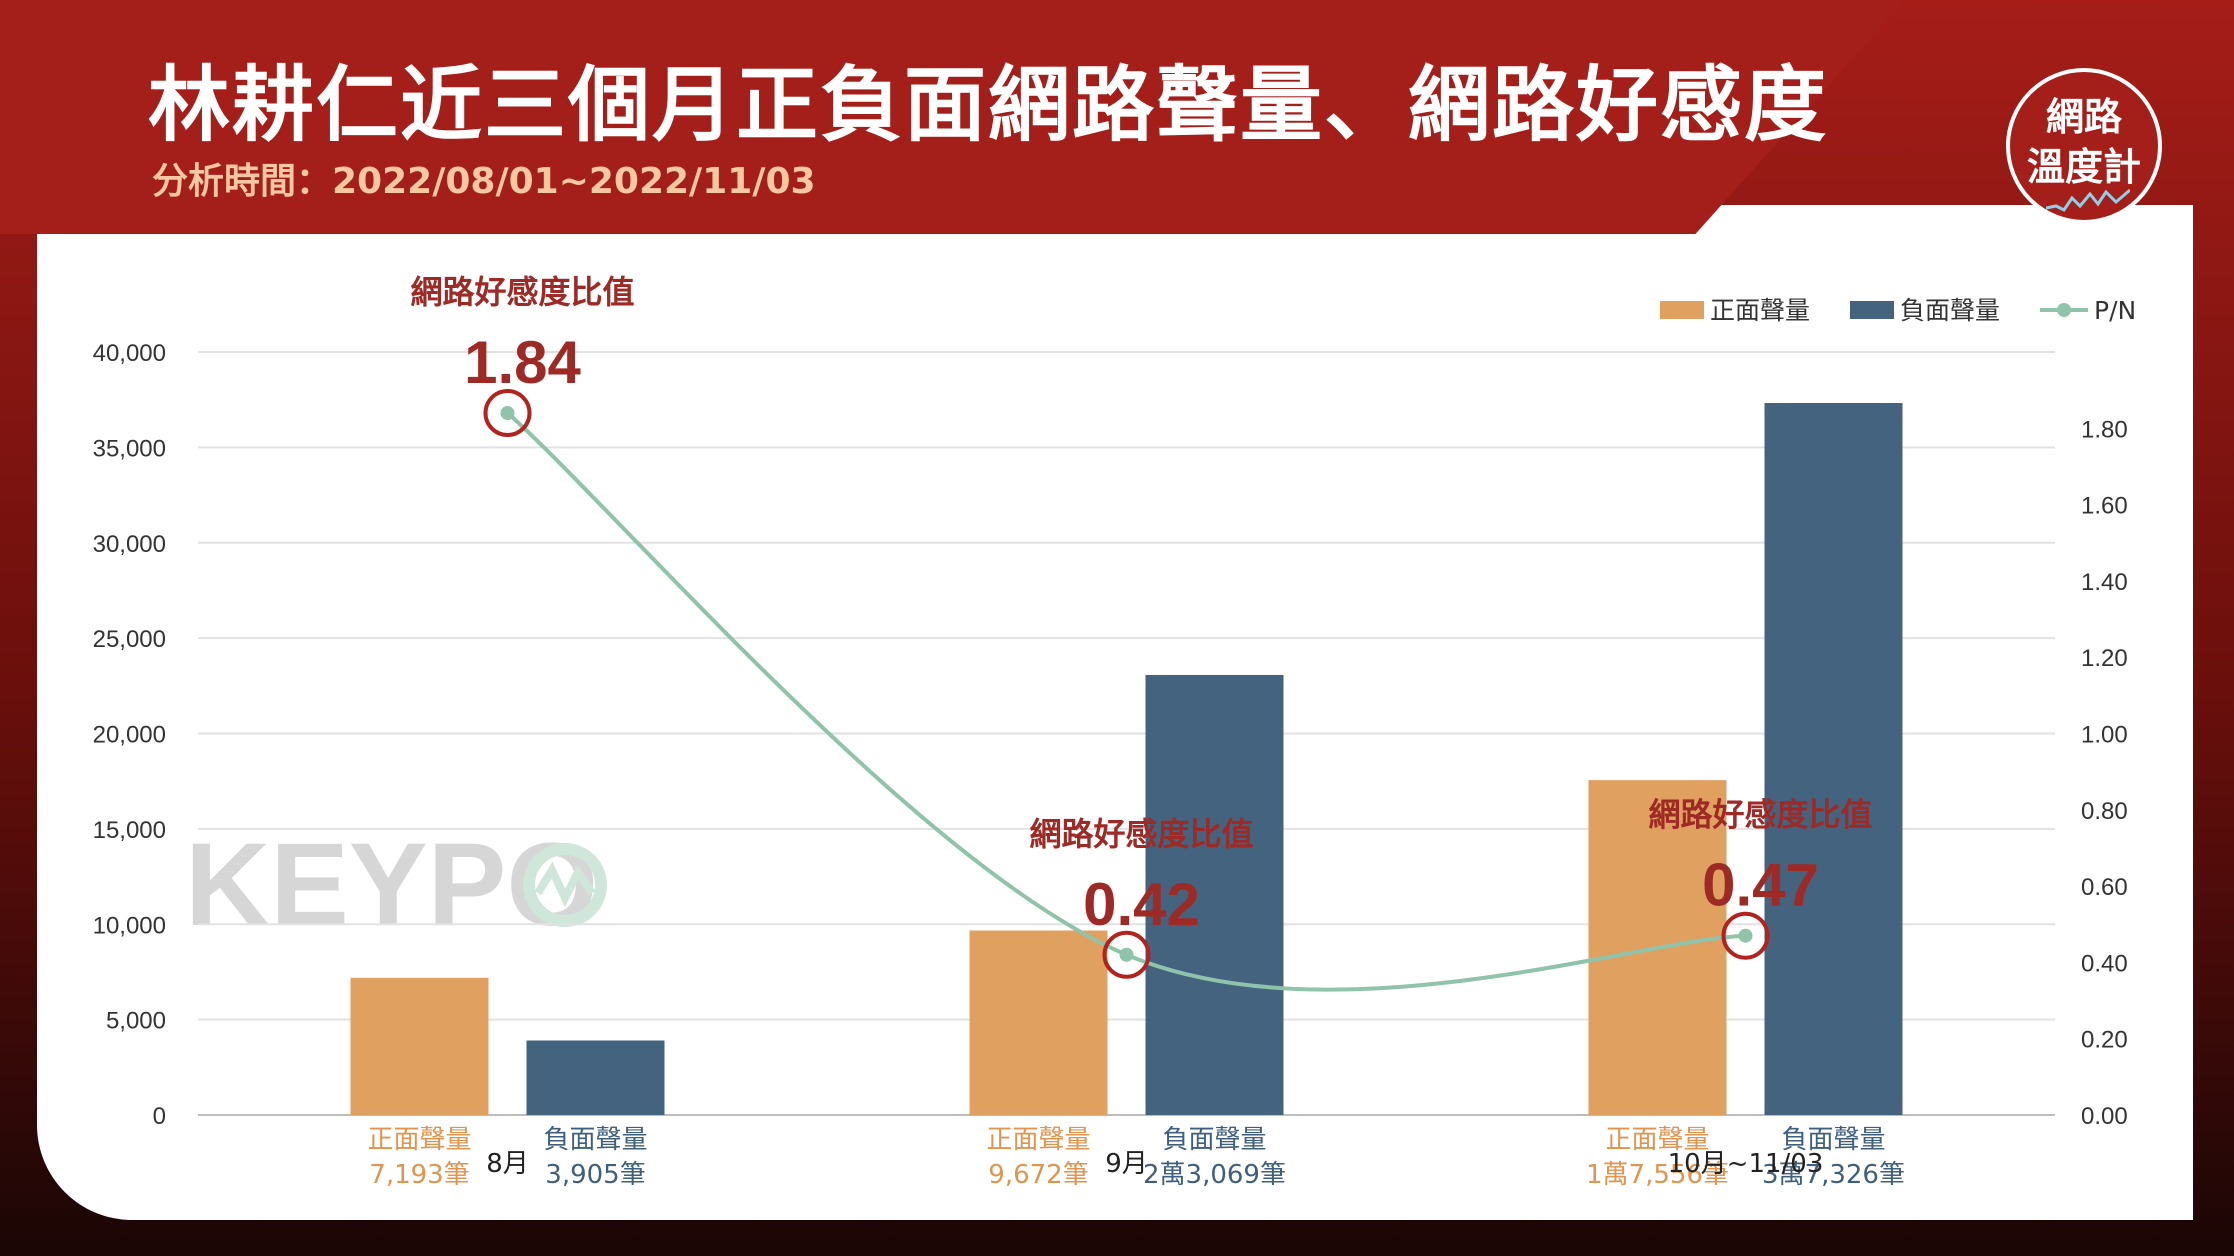 The height and width of the screenshot is (1256, 2234). What do you see at coordinates (2104, 887) in the screenshot?
I see `right-tick-label: 0.60` at bounding box center [2104, 887].